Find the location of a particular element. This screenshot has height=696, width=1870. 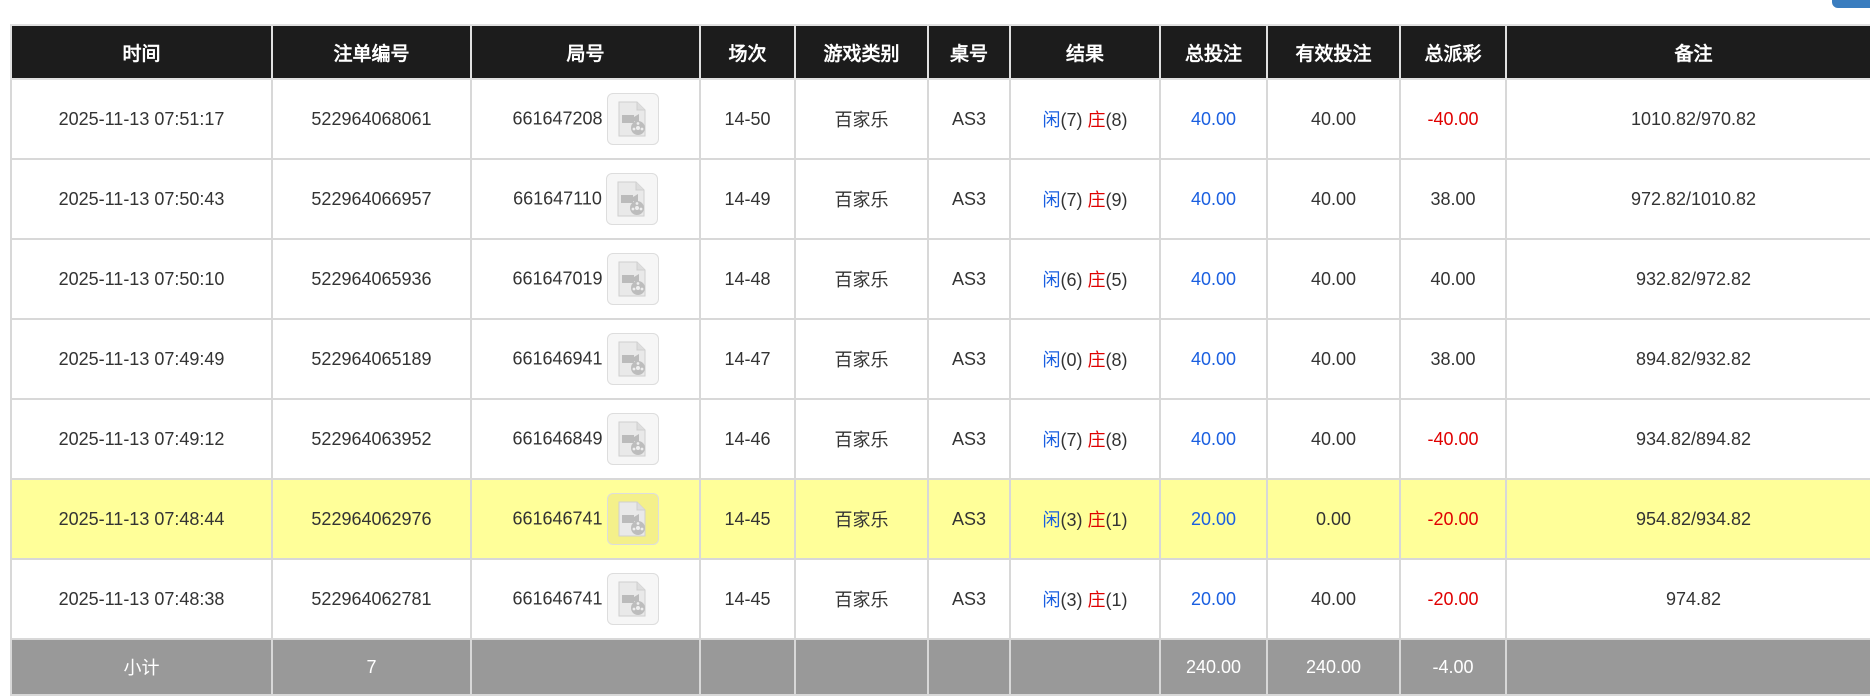

round-number: 661647208 is located at coordinates (557, 118).